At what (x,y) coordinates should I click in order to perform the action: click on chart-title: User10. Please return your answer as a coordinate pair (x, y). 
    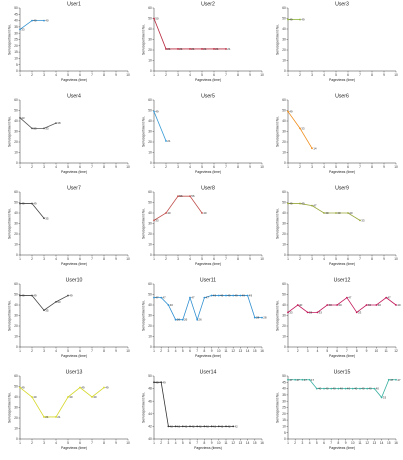
    Looking at the image, I should click on (74, 281).